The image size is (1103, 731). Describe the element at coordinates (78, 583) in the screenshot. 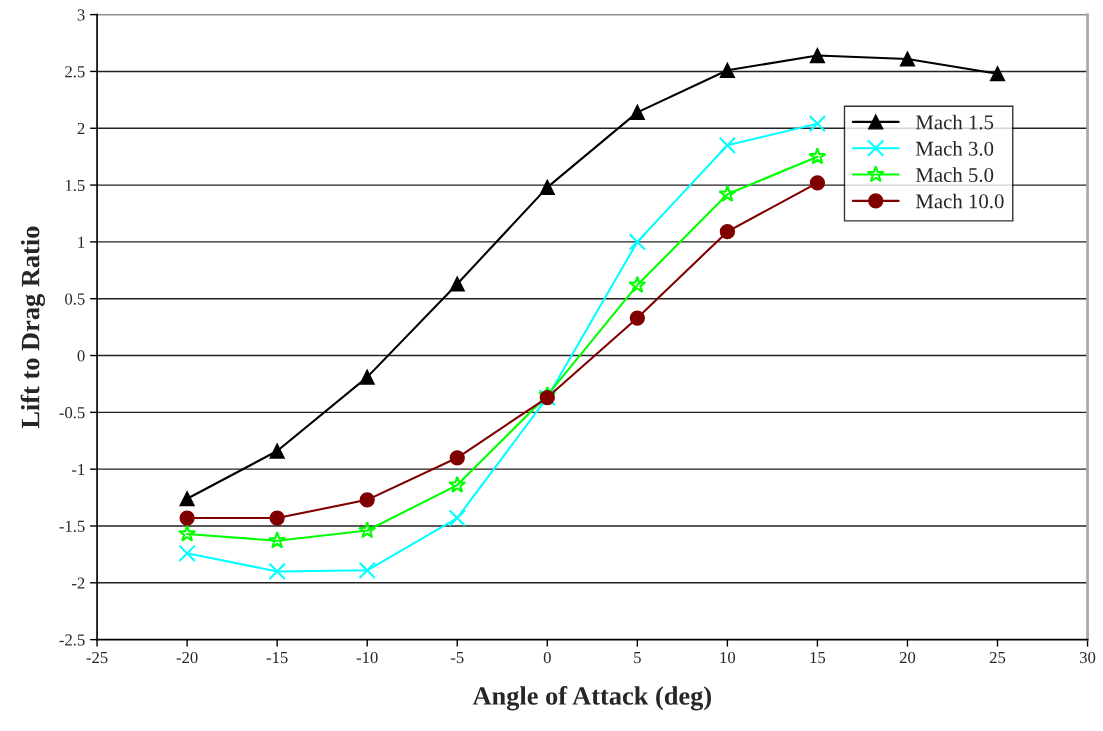

I see `y-tick-label: -2` at that location.